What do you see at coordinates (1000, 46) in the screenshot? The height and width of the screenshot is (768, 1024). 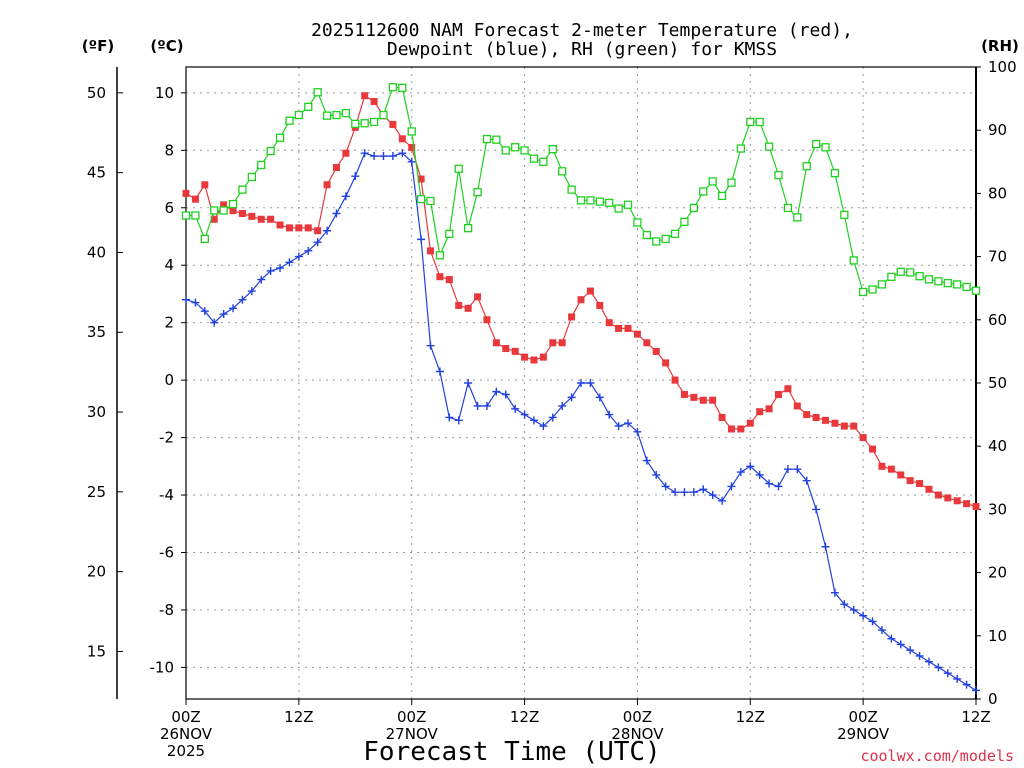 I see `rh-unit-label: (RH)` at bounding box center [1000, 46].